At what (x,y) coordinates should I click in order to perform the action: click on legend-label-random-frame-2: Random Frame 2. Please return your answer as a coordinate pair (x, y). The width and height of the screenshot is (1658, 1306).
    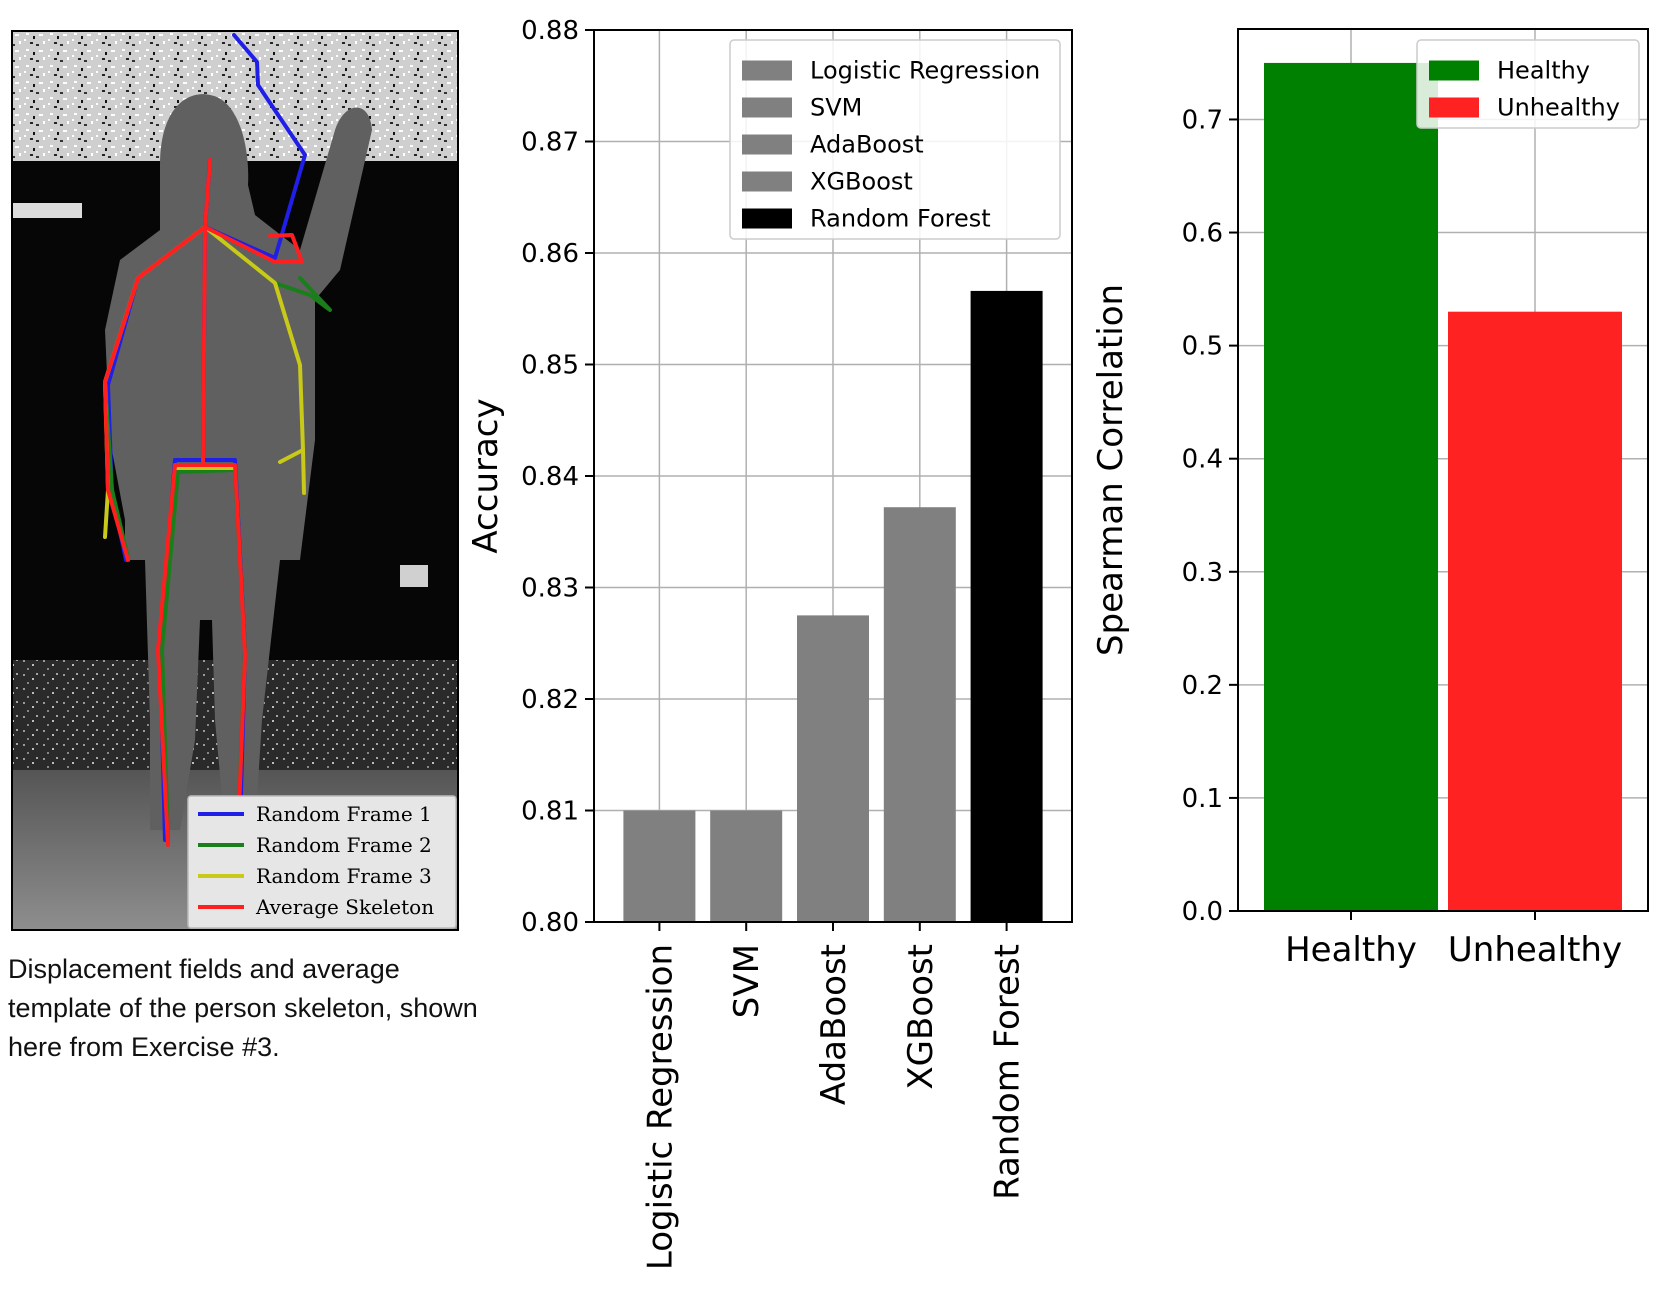
    Looking at the image, I should click on (344, 845).